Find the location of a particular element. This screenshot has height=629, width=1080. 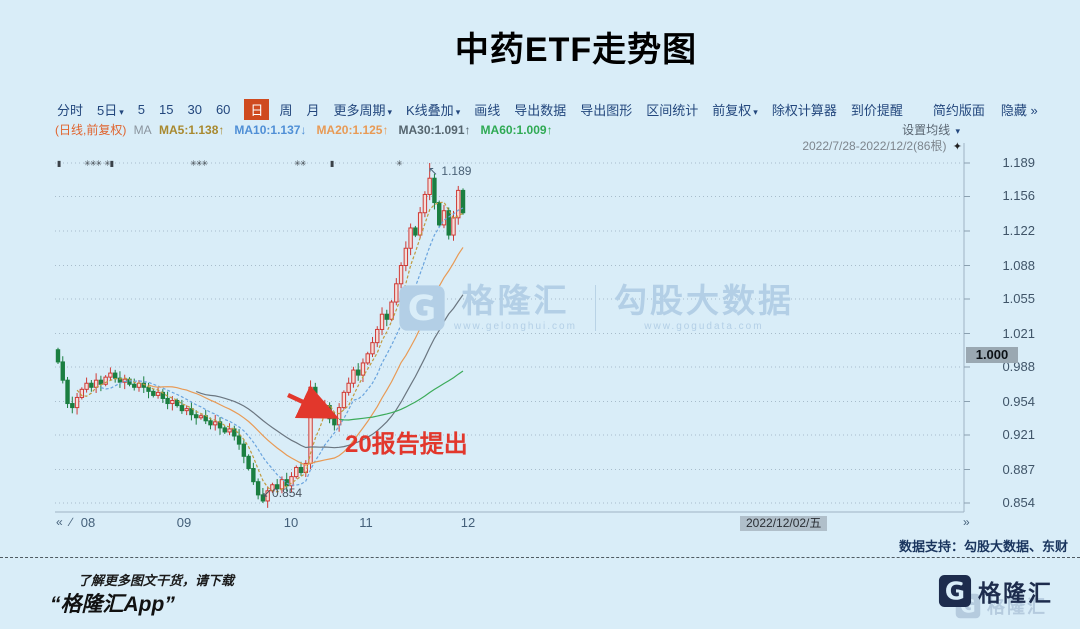

toolbar-item: 前复权 ▾ is located at coordinates (735, 110).